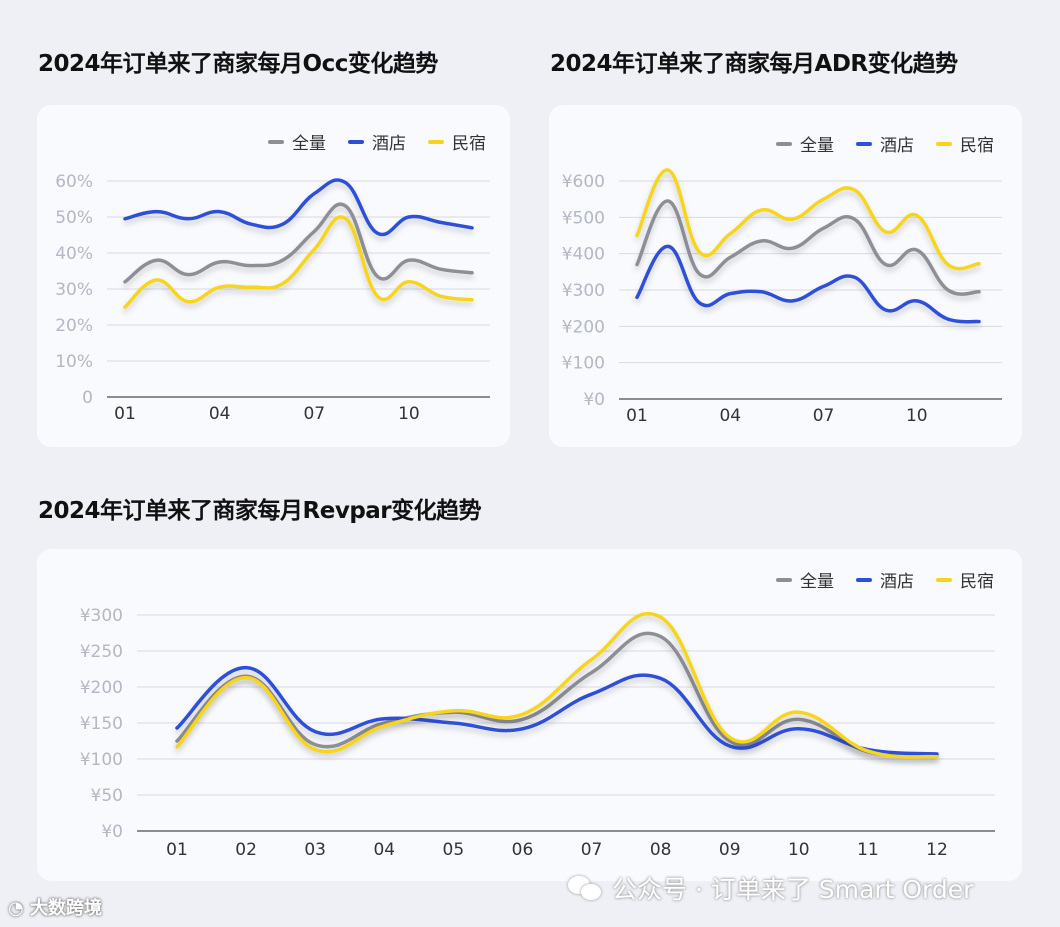 Image resolution: width=1060 pixels, height=927 pixels. I want to click on watermark-left: ◔ 大数跨境, so click(55, 907).